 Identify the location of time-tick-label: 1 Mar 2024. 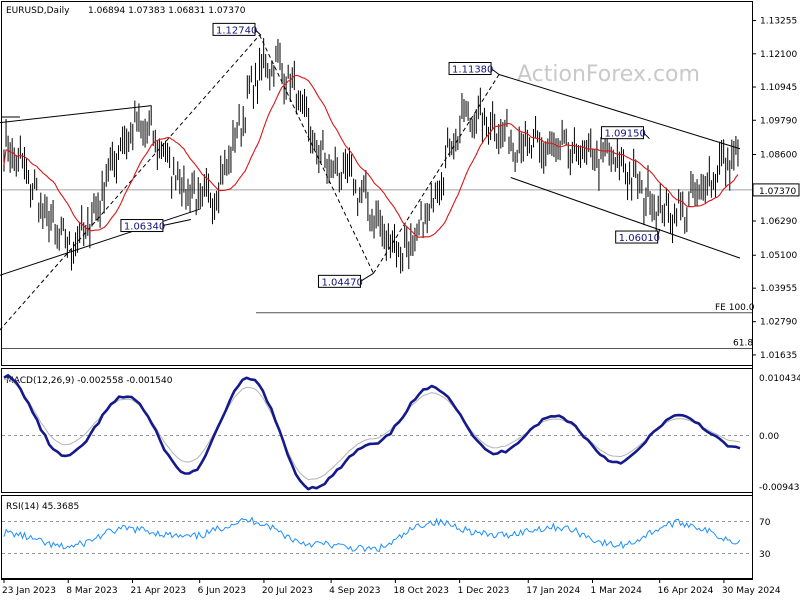
(617, 591).